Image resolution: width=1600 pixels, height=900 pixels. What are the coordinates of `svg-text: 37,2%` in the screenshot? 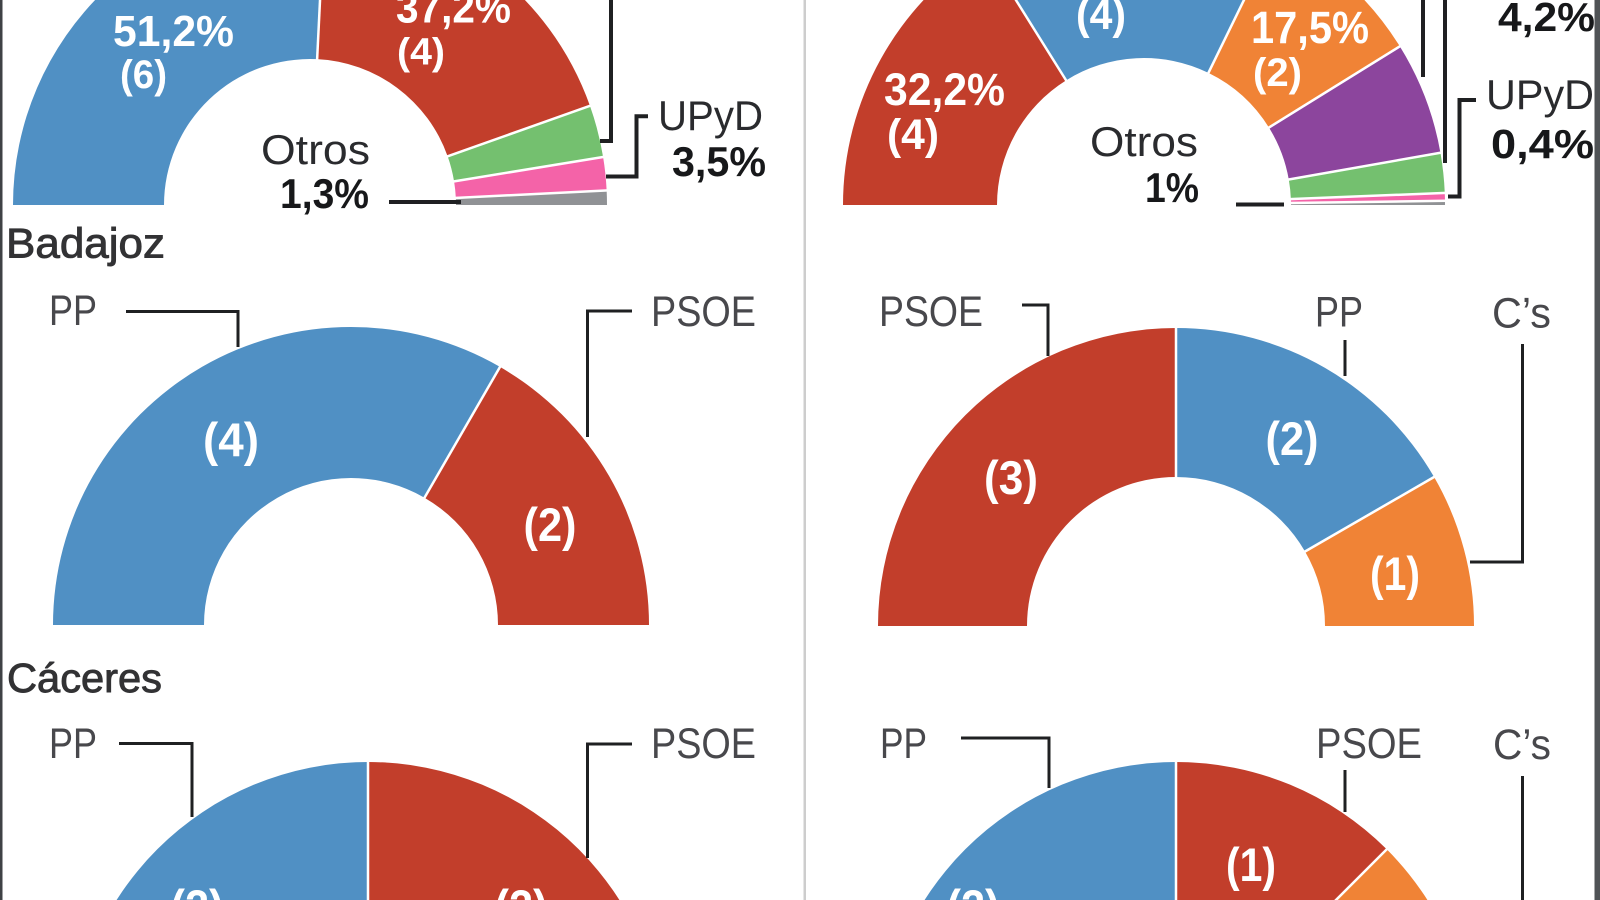 It's located at (453, 16).